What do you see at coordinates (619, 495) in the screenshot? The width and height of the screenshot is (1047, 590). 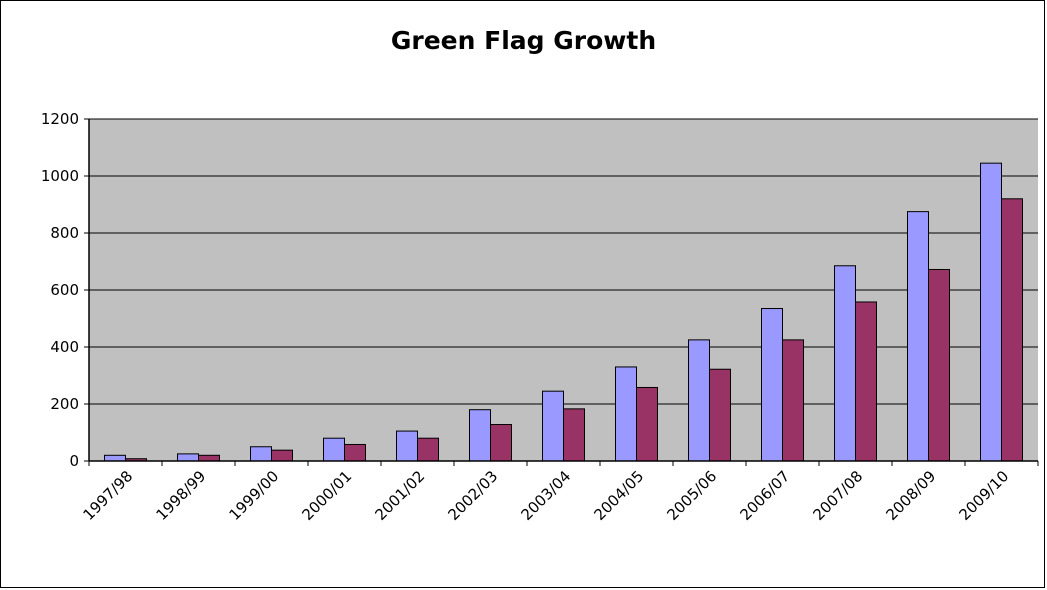 I see `x-tick-label: 2004/05` at bounding box center [619, 495].